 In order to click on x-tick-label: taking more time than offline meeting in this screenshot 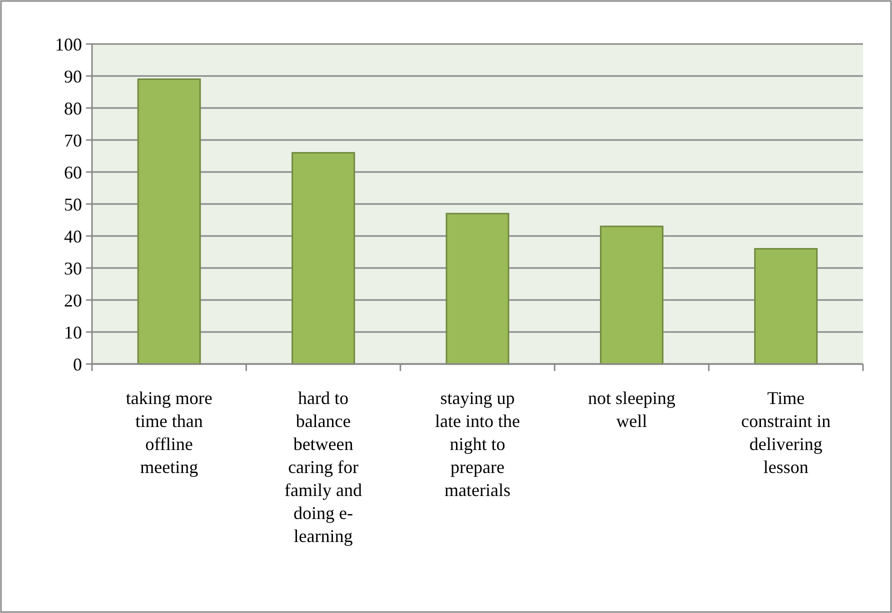, I will do `click(169, 432)`.